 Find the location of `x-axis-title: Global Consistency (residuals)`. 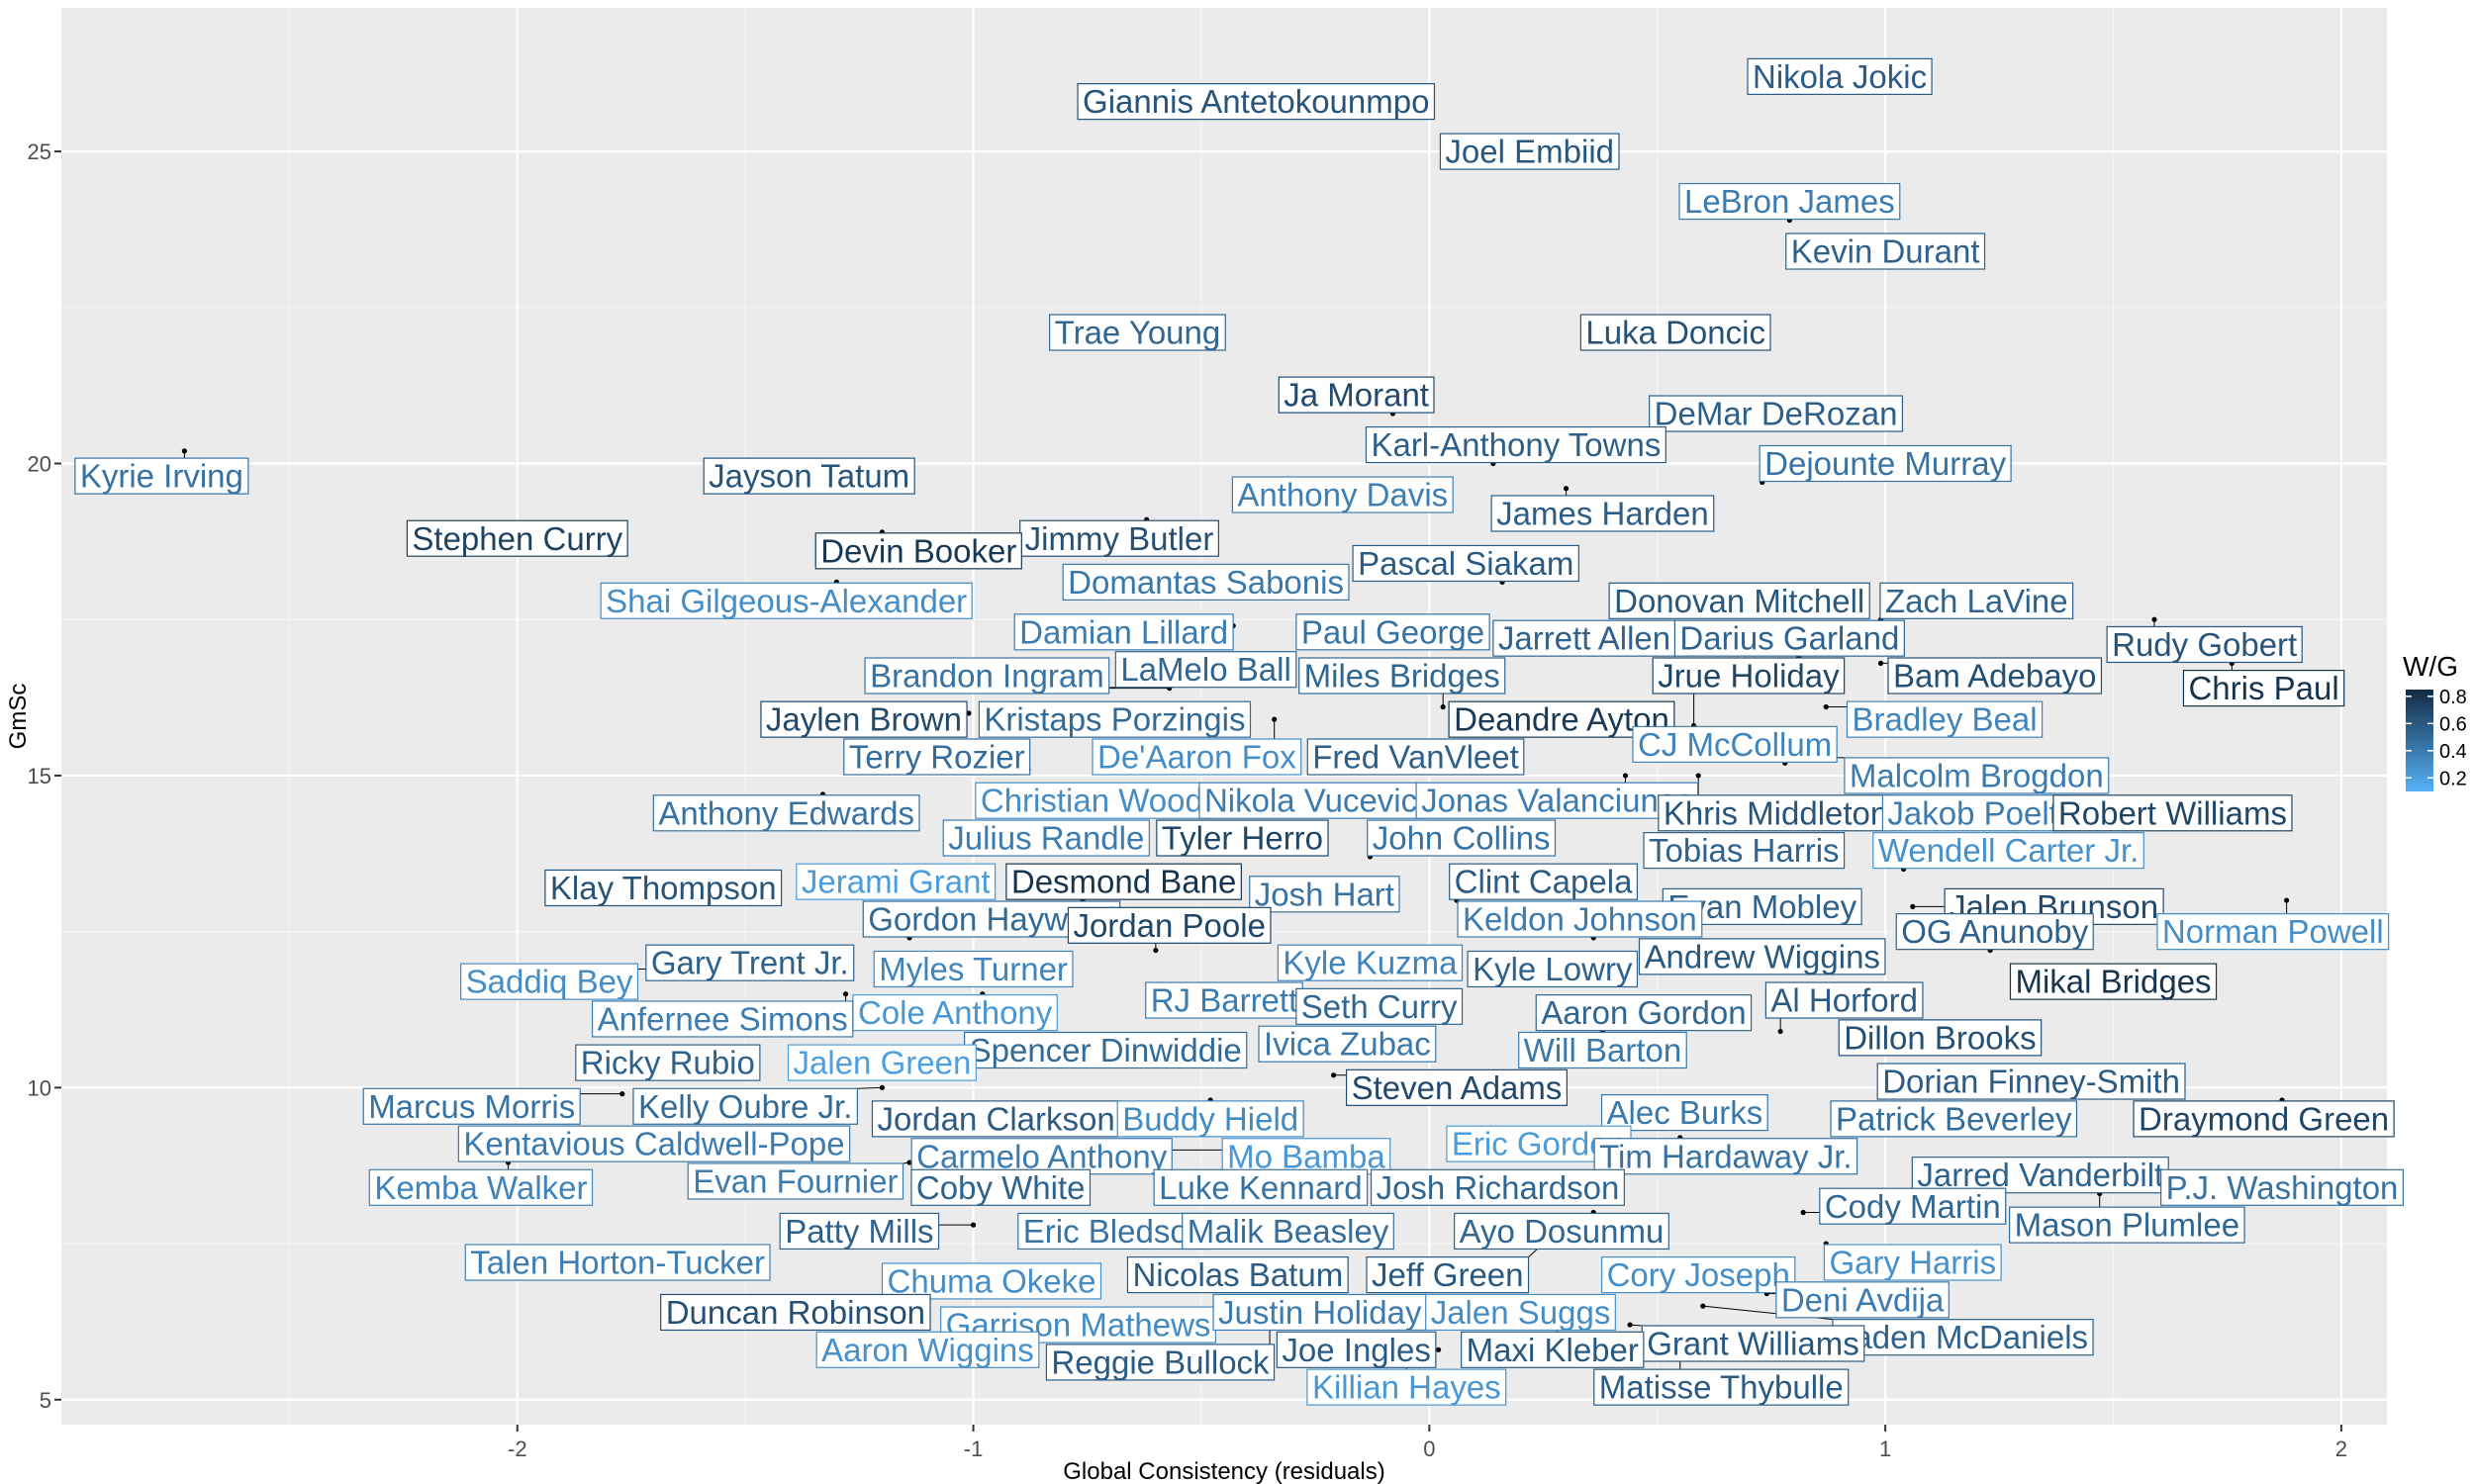

x-axis-title: Global Consistency (residuals) is located at coordinates (1224, 1471).